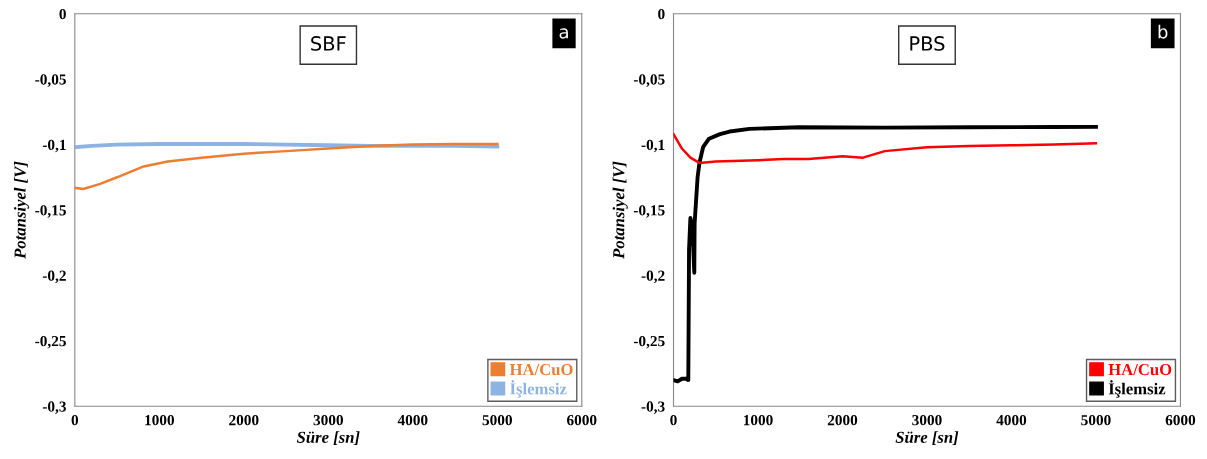 This screenshot has width=1207, height=459. What do you see at coordinates (563, 33) in the screenshot?
I see `annotation: a` at bounding box center [563, 33].